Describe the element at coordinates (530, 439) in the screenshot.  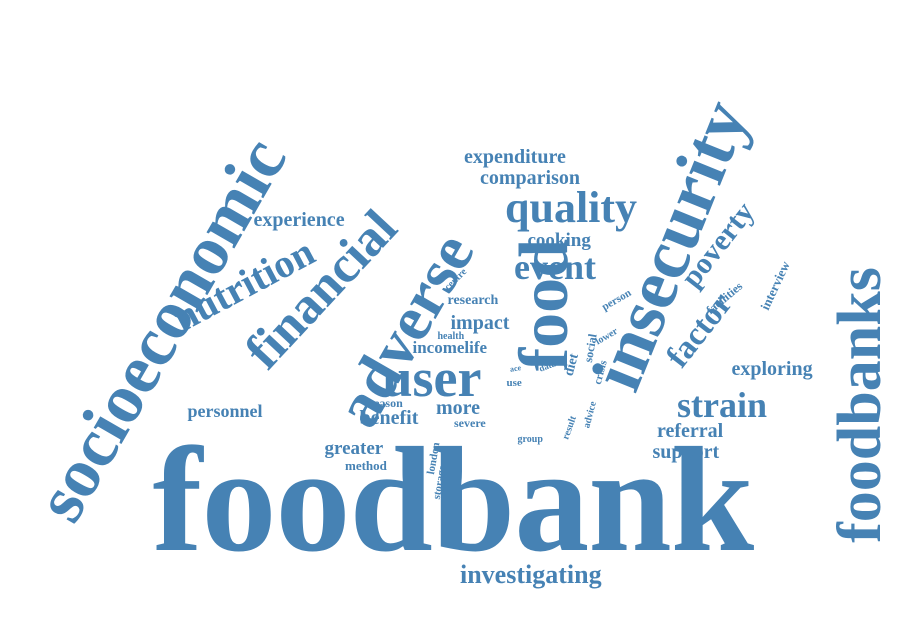
I see `word-group: group` at that location.